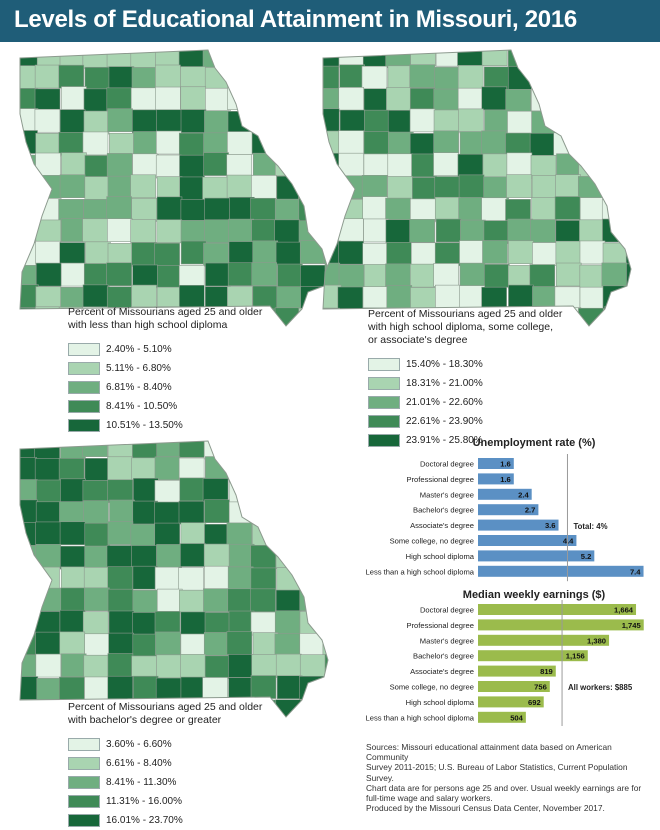 This screenshot has height=830, width=660. What do you see at coordinates (444, 365) in the screenshot?
I see `legend-label: 15.40% - 18.30%` at bounding box center [444, 365].